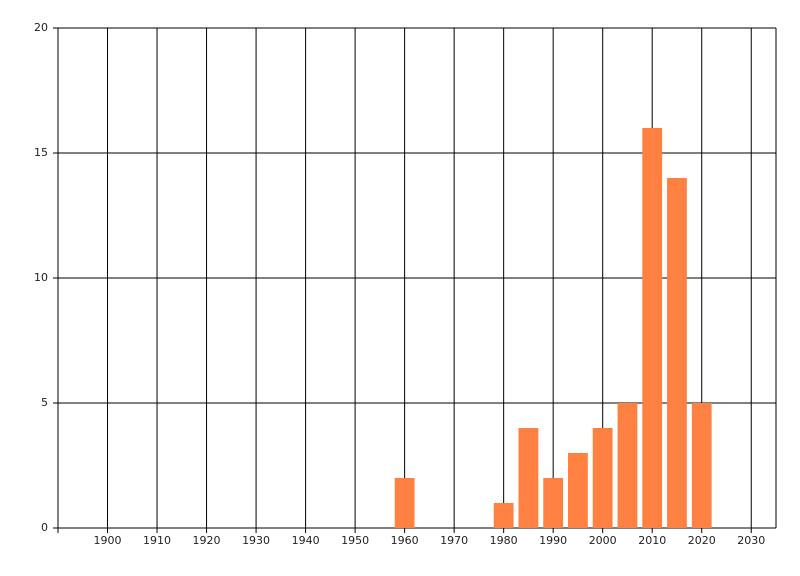 This screenshot has width=800, height=576. Describe the element at coordinates (44, 402) in the screenshot. I see `y-tick-label: 5` at that location.